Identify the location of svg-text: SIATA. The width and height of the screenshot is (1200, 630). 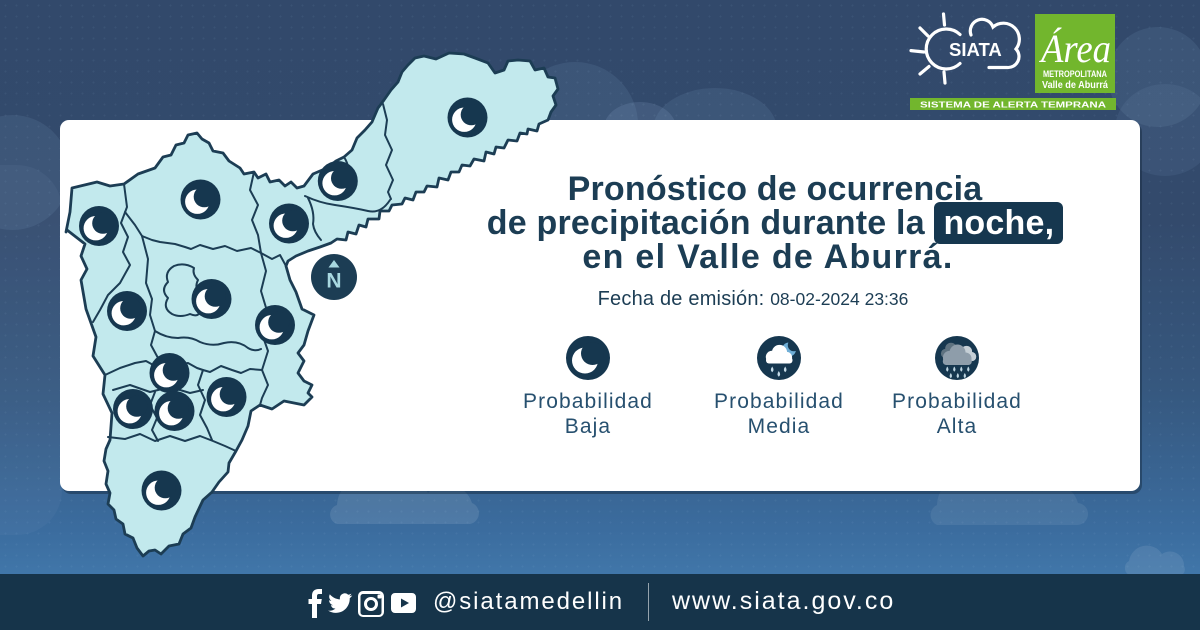
(975, 49).